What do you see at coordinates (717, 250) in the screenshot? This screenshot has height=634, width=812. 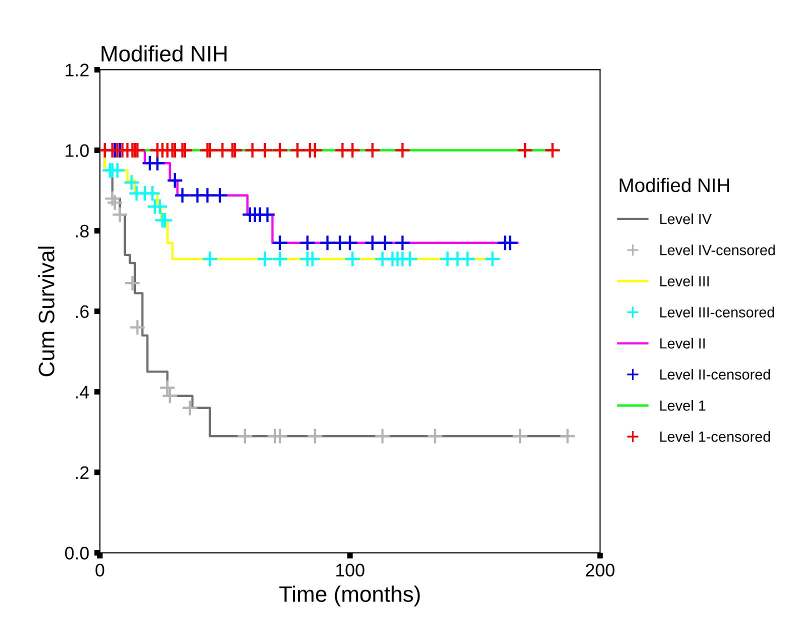 I see `legend-label: Level IV-censored` at bounding box center [717, 250].